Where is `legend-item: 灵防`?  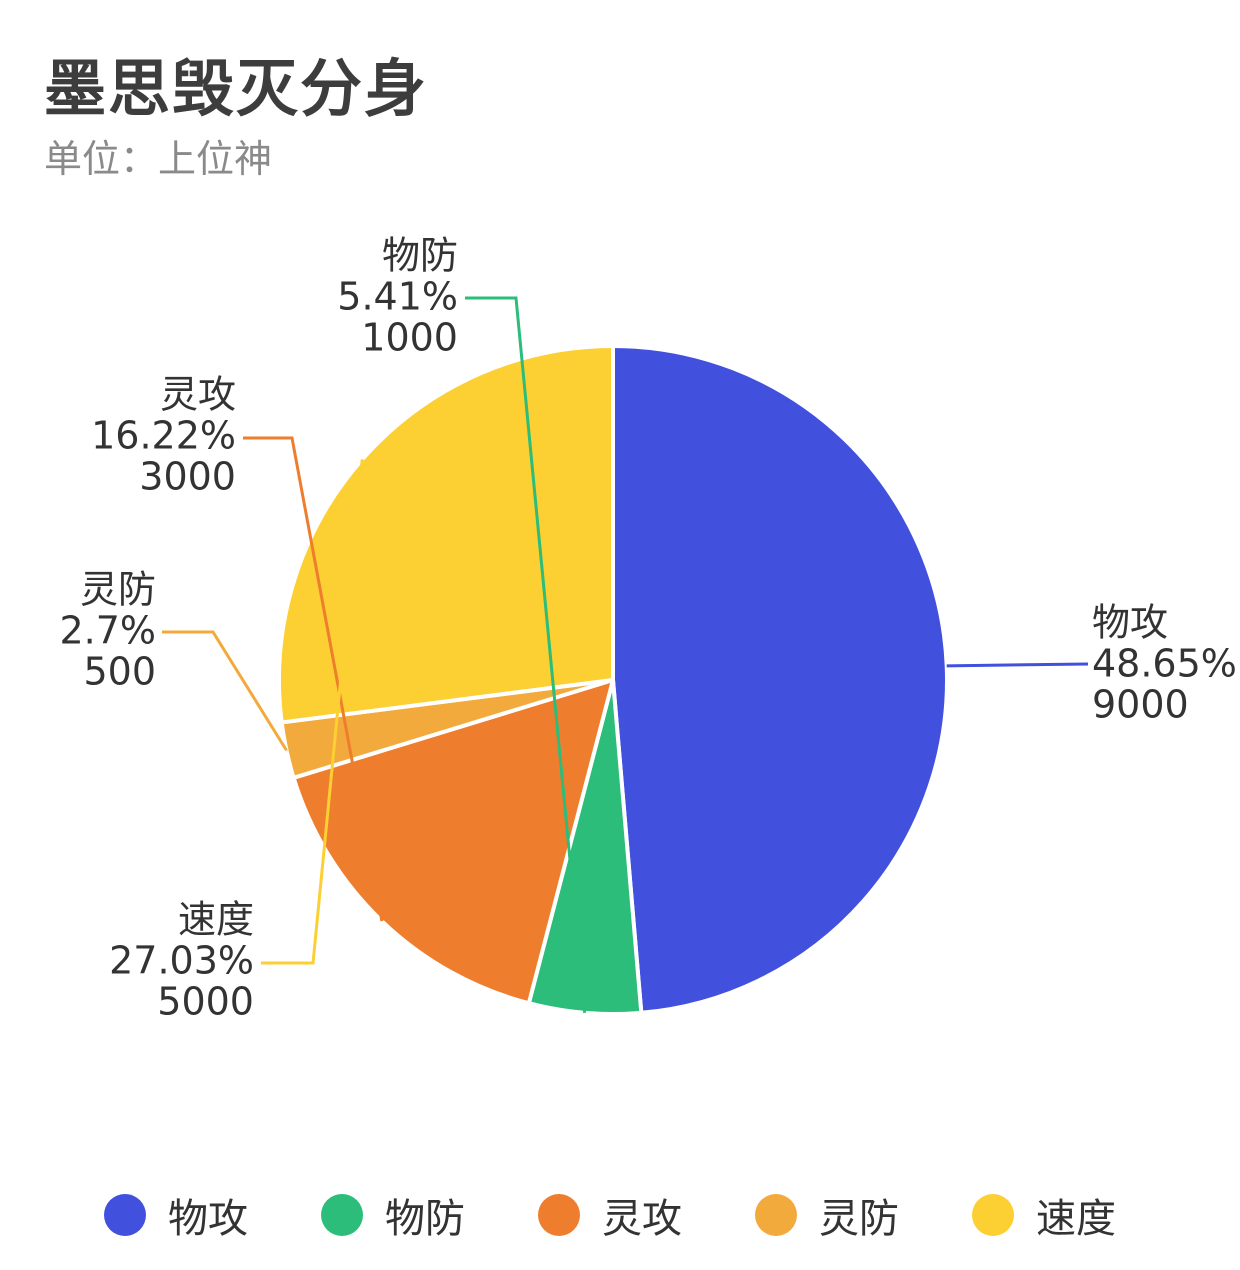
legend-item: 灵防 is located at coordinates (863, 1215).